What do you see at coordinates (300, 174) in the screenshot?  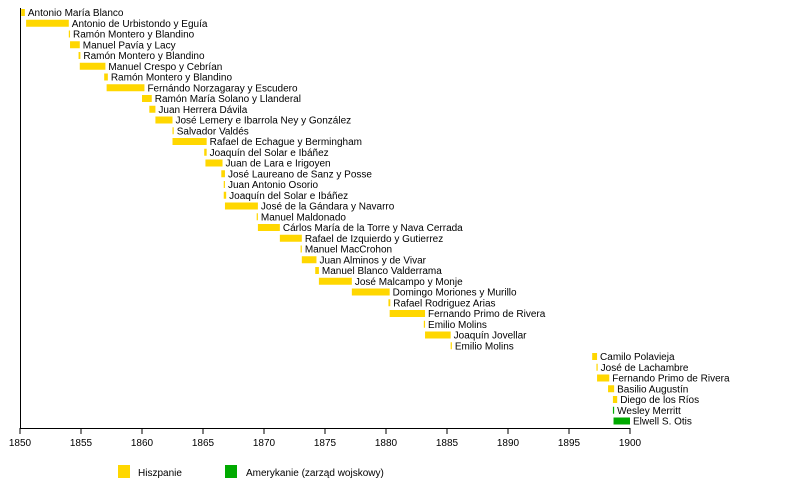 I see `governor-label: José Laureano de Sanz y Posse` at bounding box center [300, 174].